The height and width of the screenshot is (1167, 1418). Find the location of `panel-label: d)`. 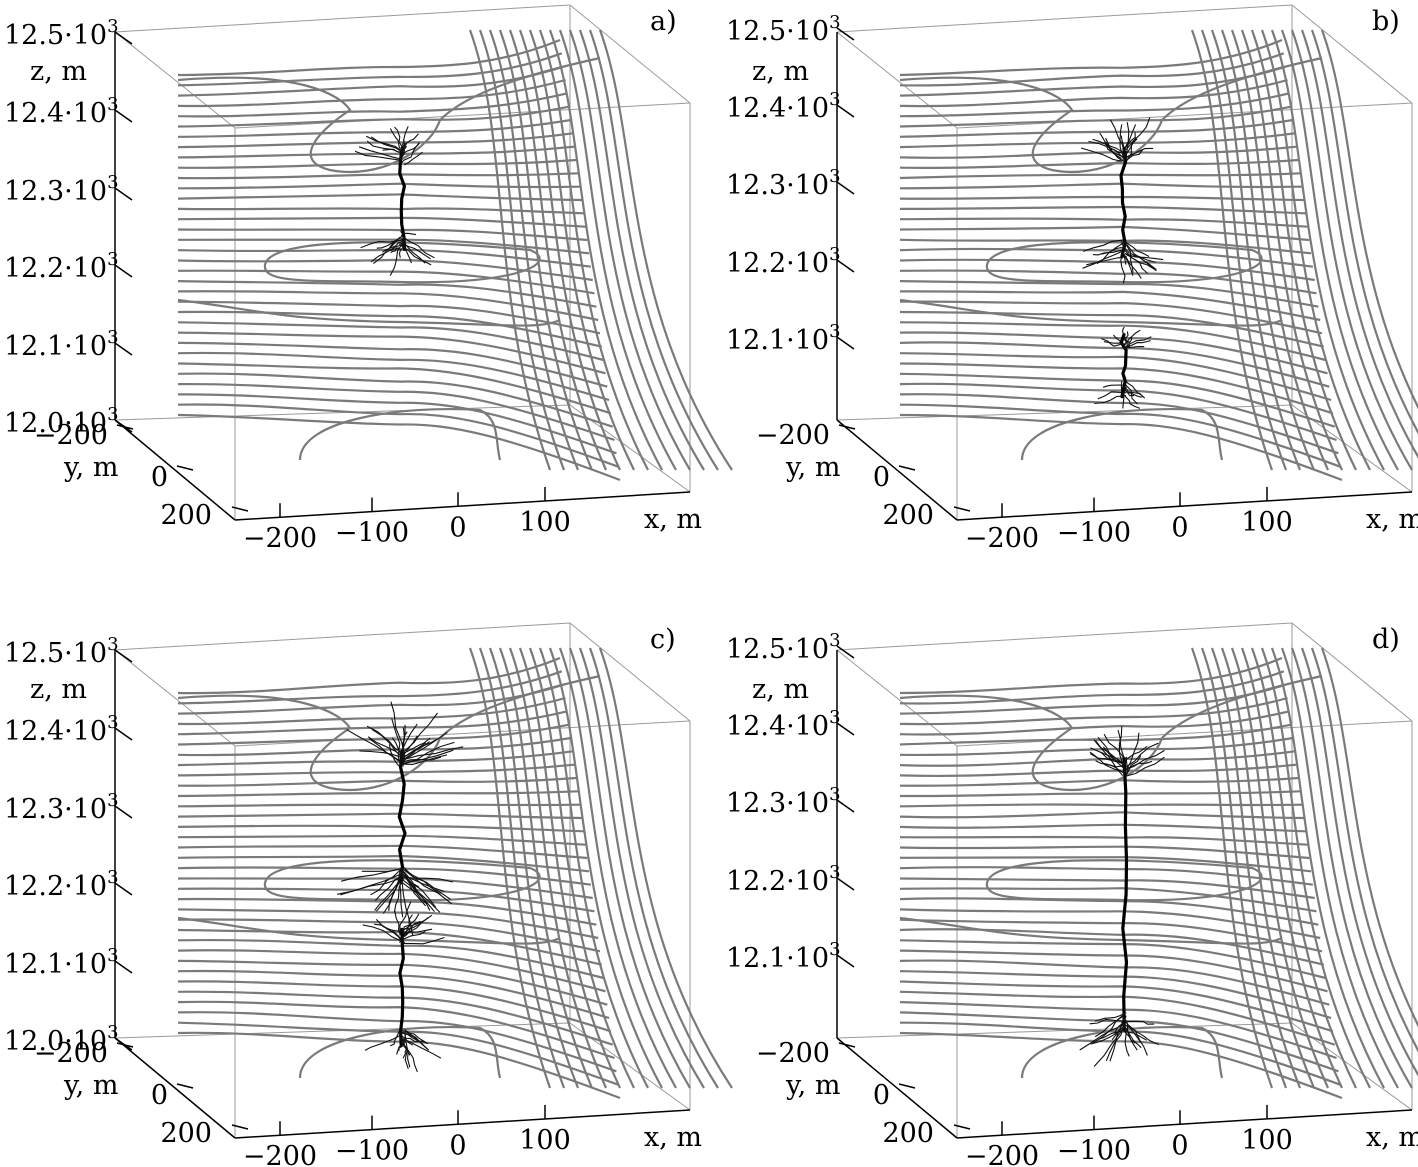

panel-label: d) is located at coordinates (1386, 639).